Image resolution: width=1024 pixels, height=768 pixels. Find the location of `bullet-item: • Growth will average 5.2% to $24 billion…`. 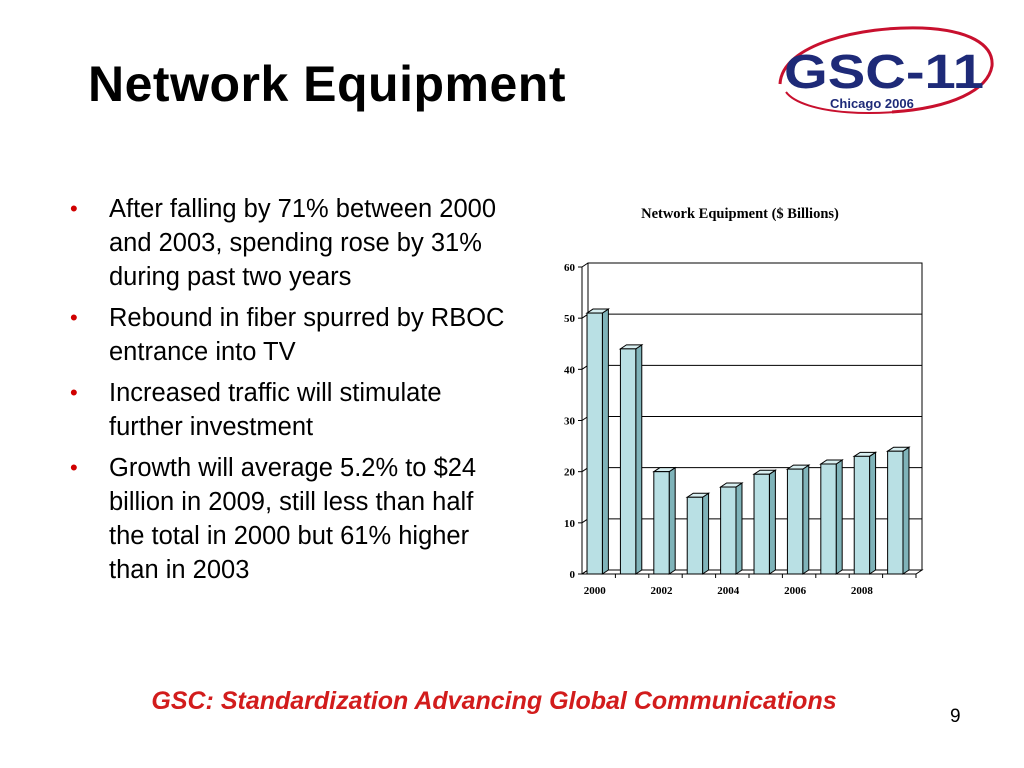

bullet-item: • Growth will average 5.2% to $24 billion… is located at coordinates (288, 519).